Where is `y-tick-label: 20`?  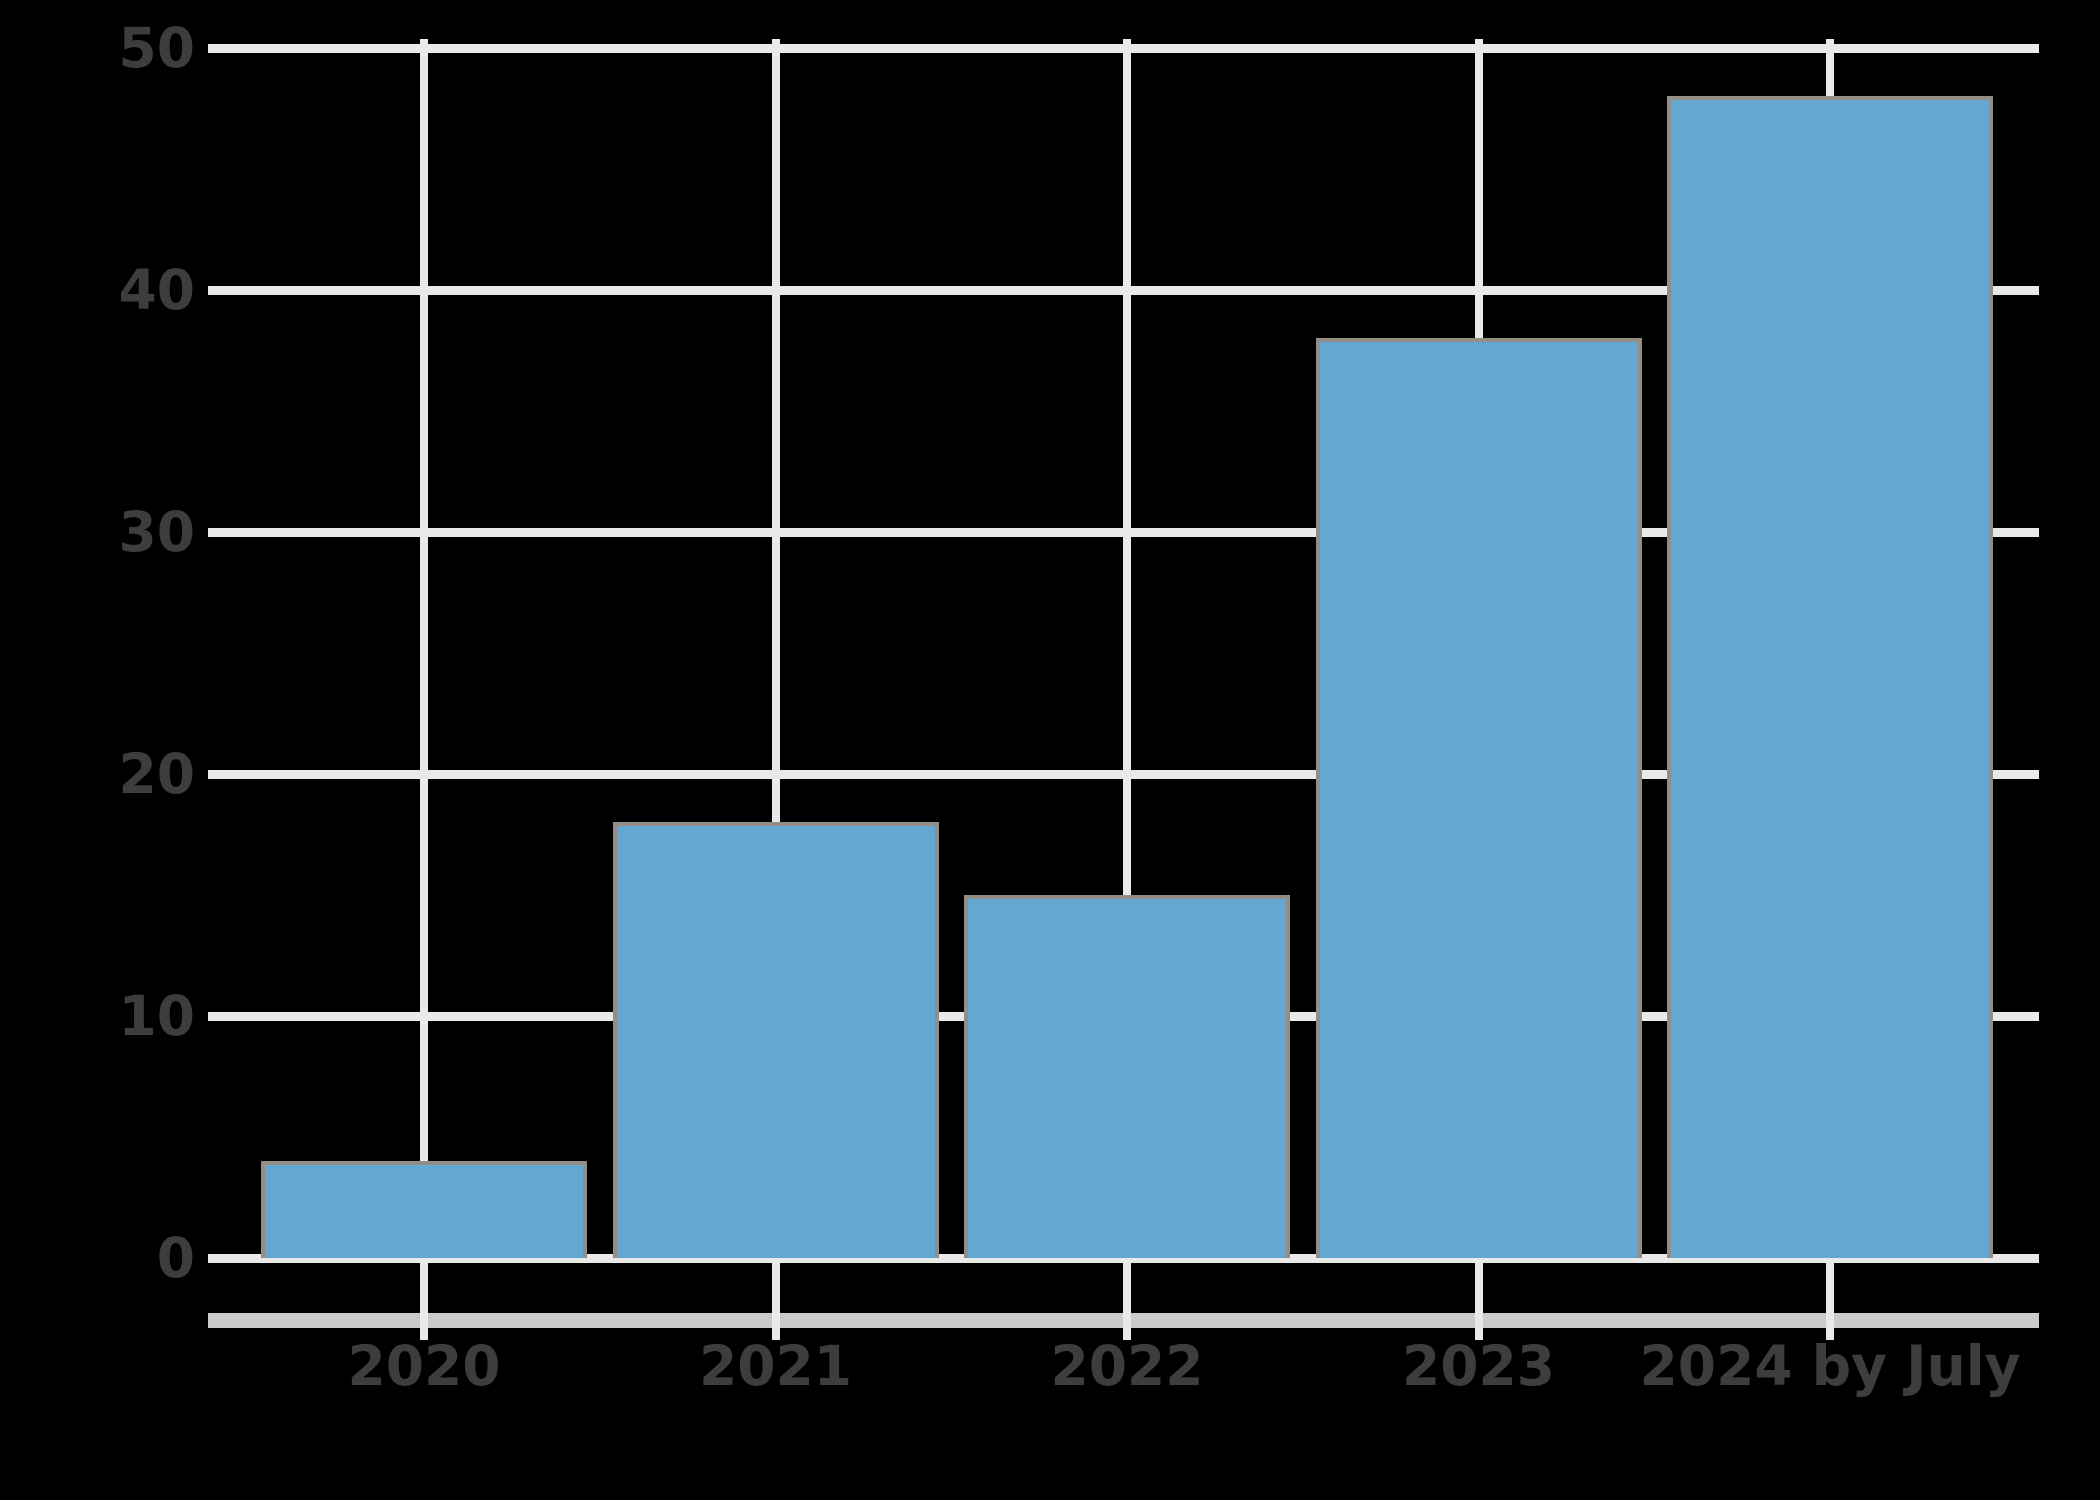 y-tick-label: 20 is located at coordinates (156, 774).